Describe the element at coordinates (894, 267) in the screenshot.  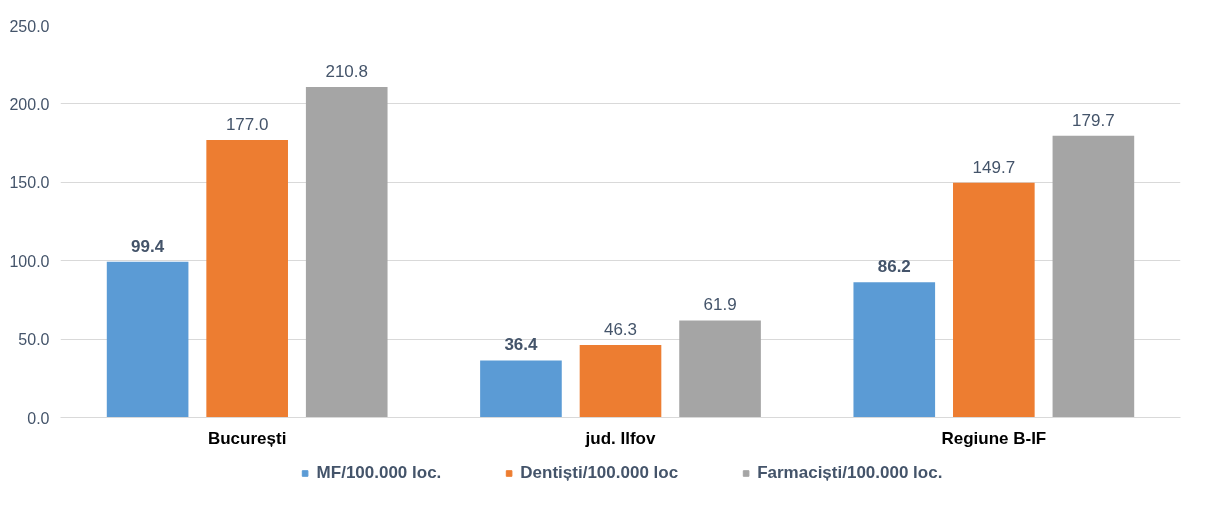
I see `data-label: 86.2` at that location.